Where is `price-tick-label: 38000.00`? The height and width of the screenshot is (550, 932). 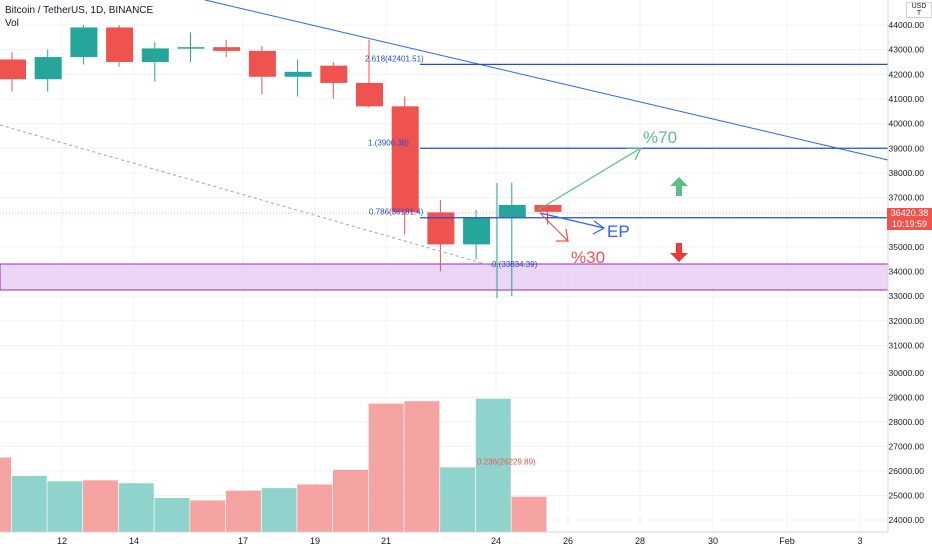 price-tick-label: 38000.00 is located at coordinates (907, 173).